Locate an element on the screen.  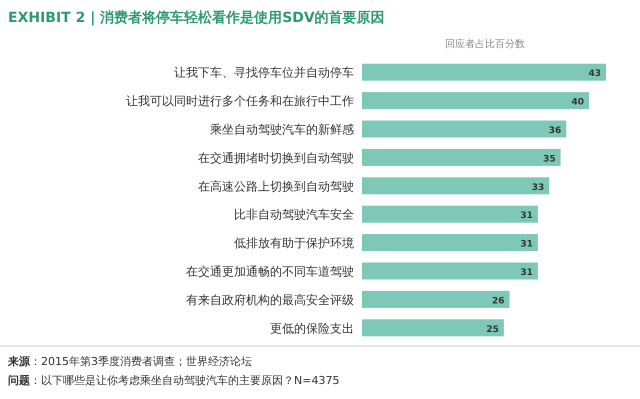
data-label: 26 is located at coordinates (498, 301).